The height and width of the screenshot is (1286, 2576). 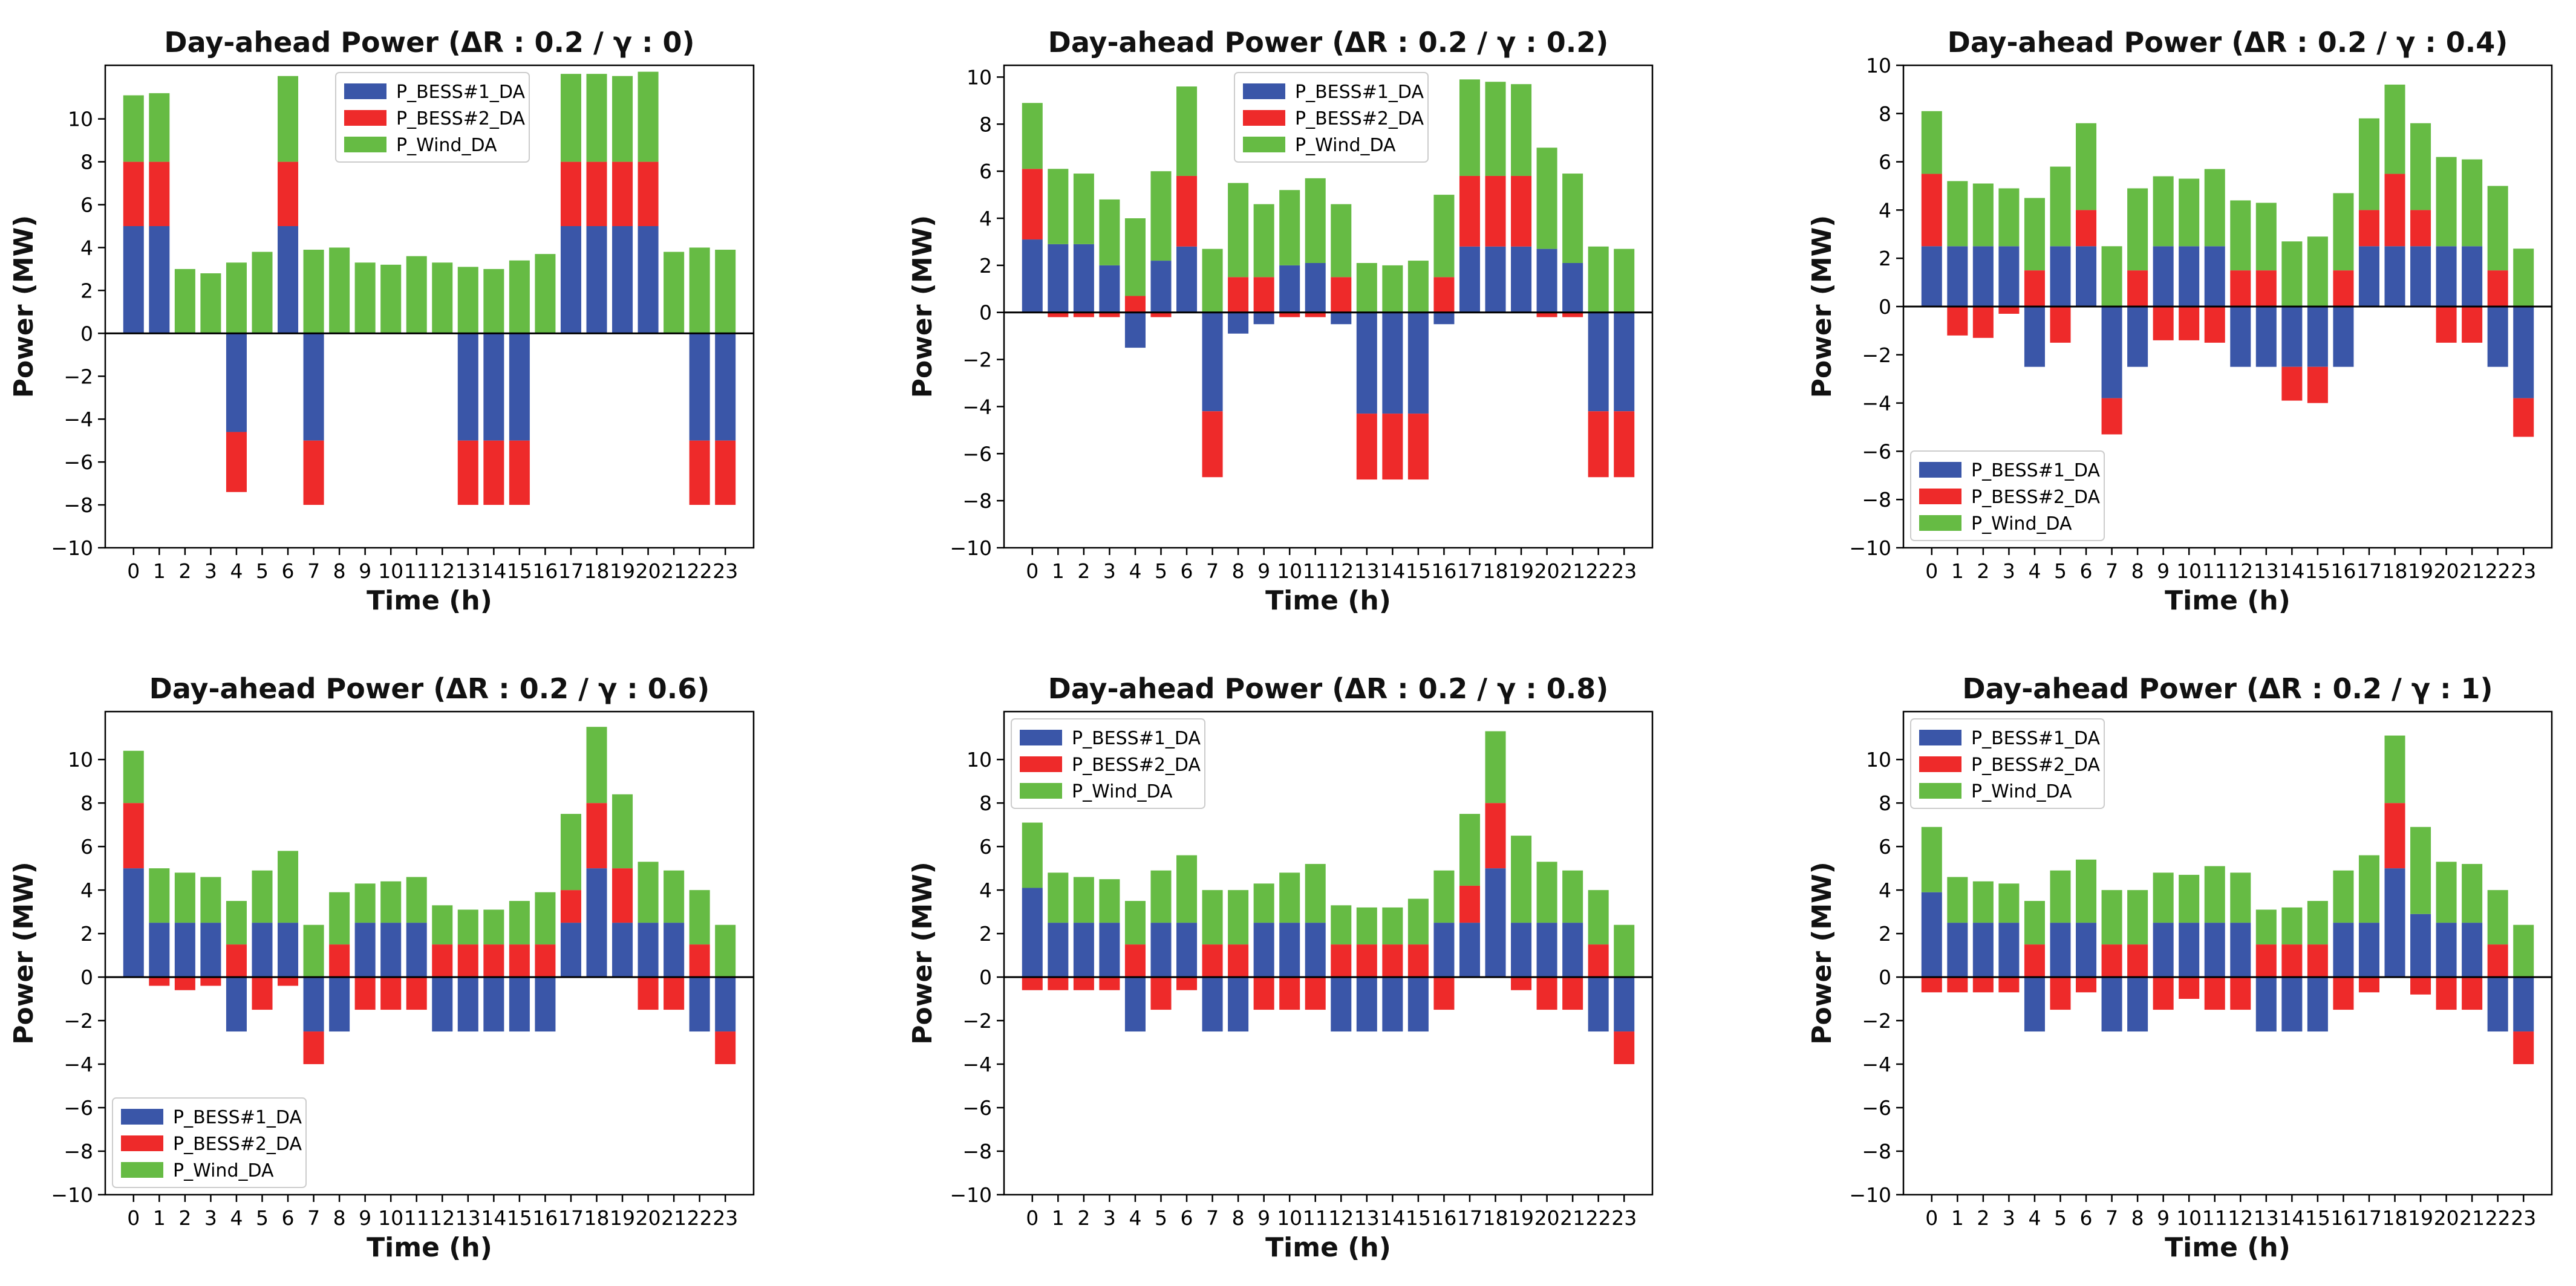 What do you see at coordinates (1572, 287) in the screenshot?
I see `bar-p-bess-1-da-h21` at bounding box center [1572, 287].